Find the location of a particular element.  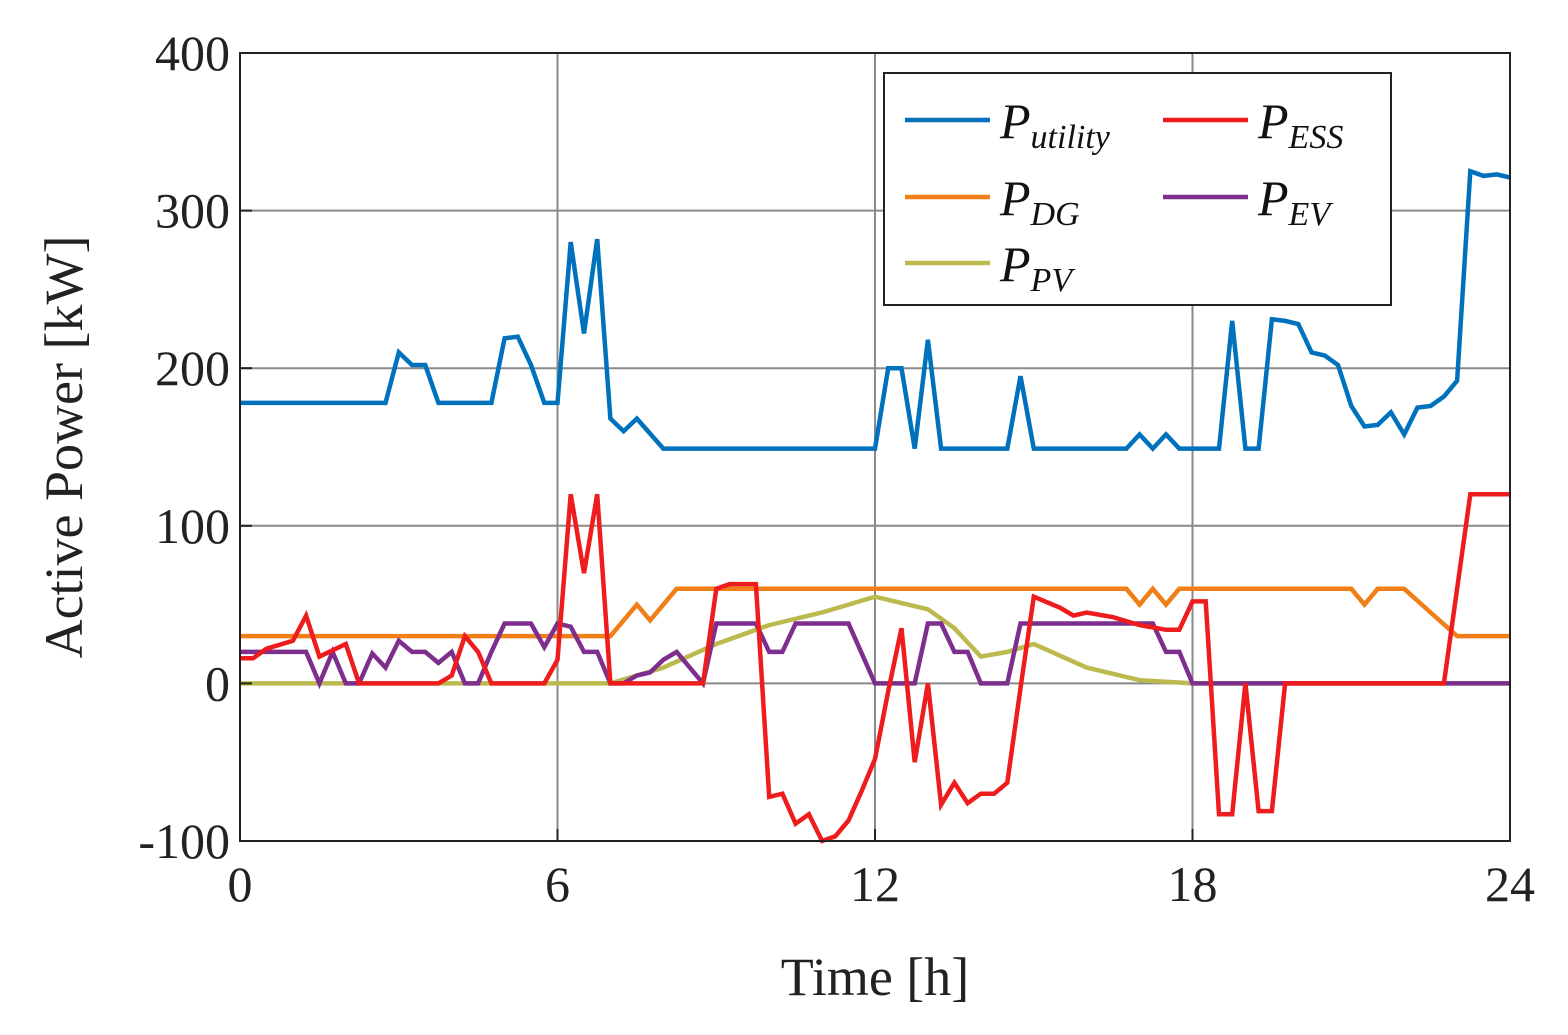

series-line-PV is located at coordinates (875, 640).